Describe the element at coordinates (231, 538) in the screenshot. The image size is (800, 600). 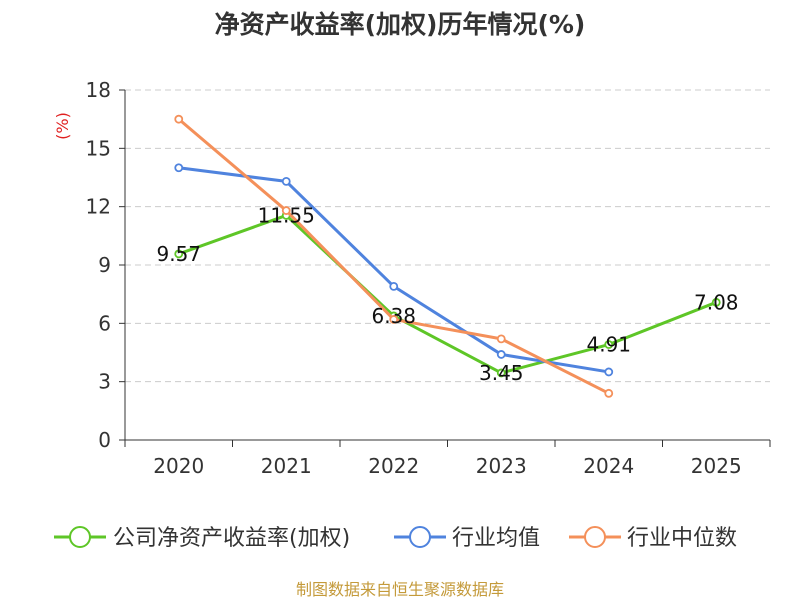
I see `legend-label: 公司净资产收益率(加权)` at that location.